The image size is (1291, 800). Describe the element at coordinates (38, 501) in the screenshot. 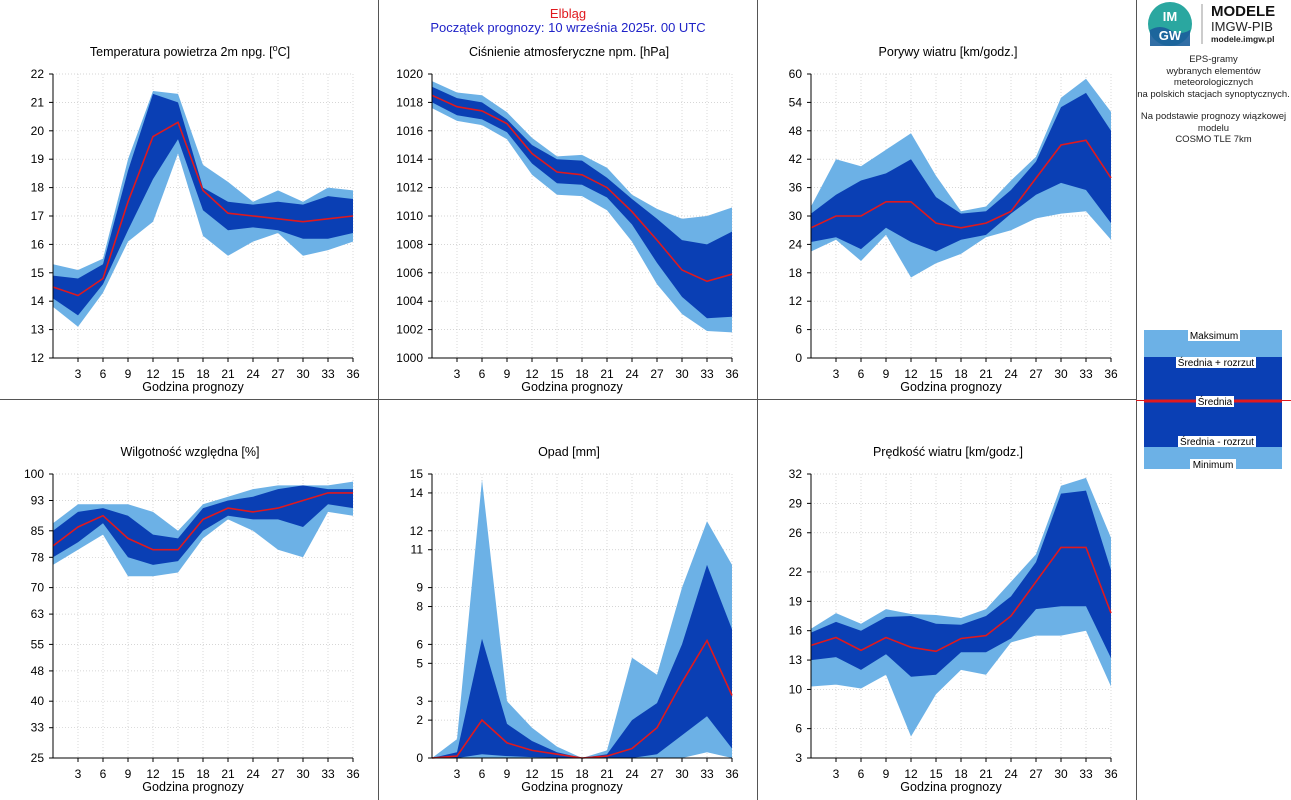

I see `y-tick-label: 93` at that location.